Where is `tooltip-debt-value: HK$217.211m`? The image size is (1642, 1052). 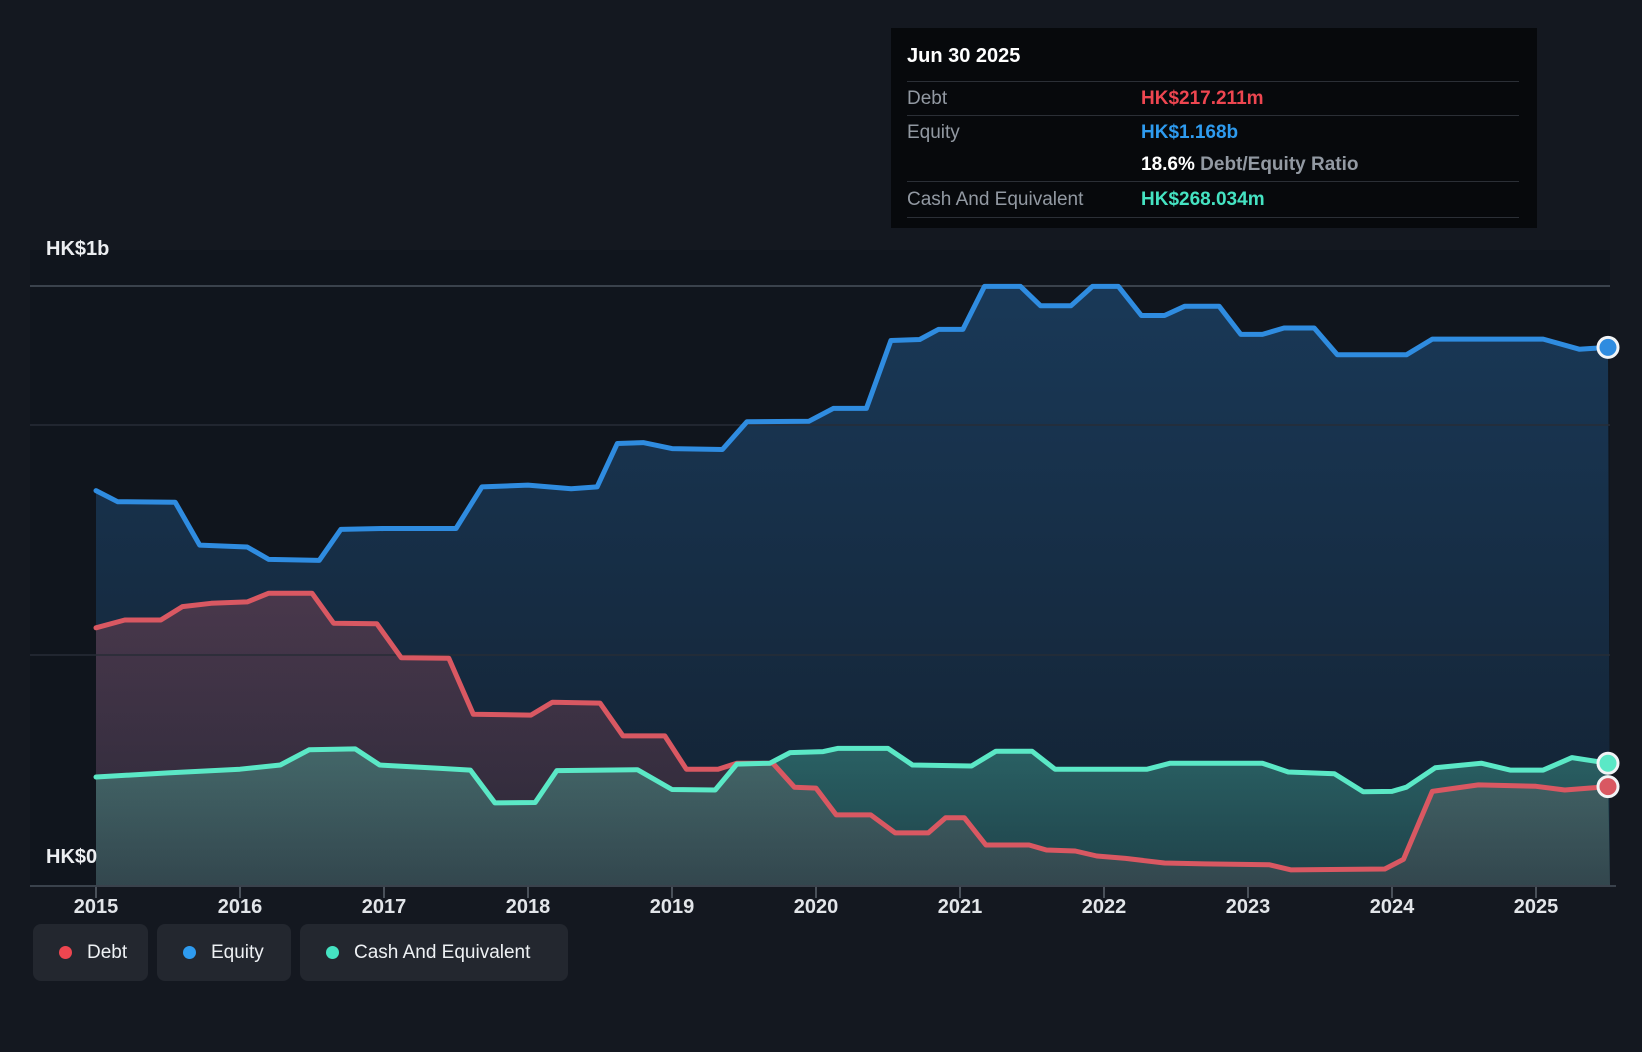 tooltip-debt-value: HK$217.211m is located at coordinates (1202, 98).